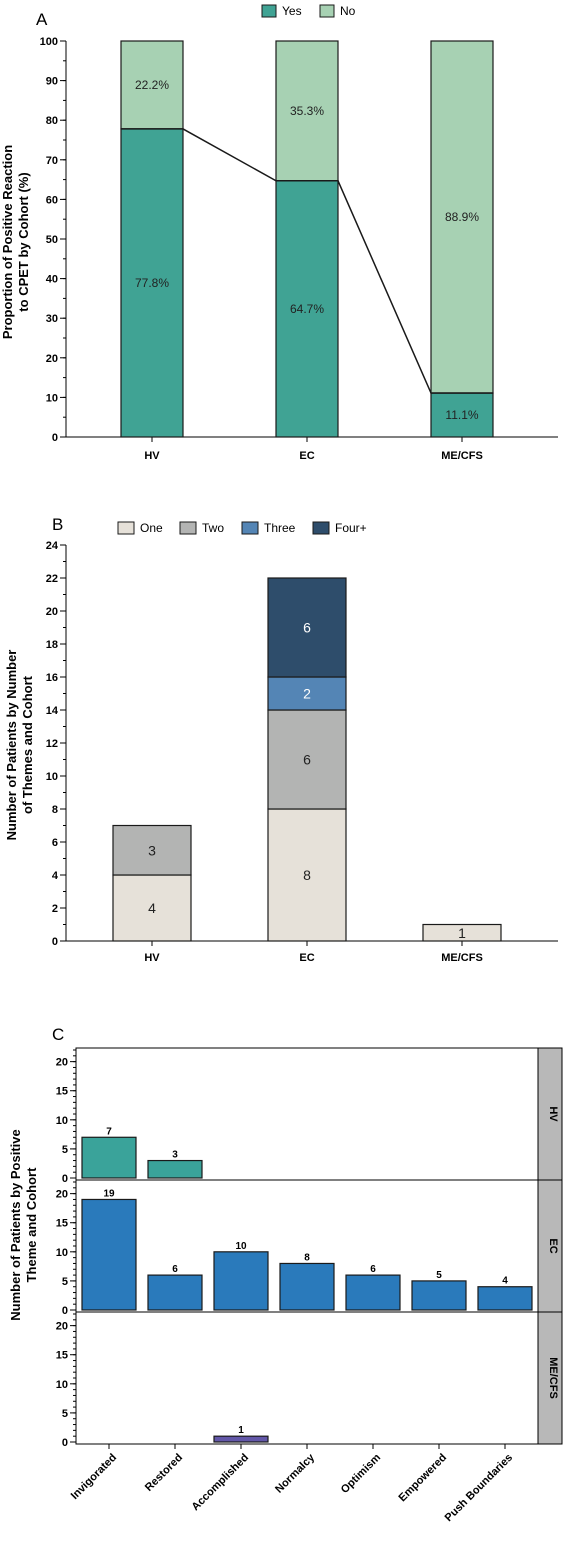  I want to click on y-axis-label-line: of Themes and Cohort, so click(27, 744).